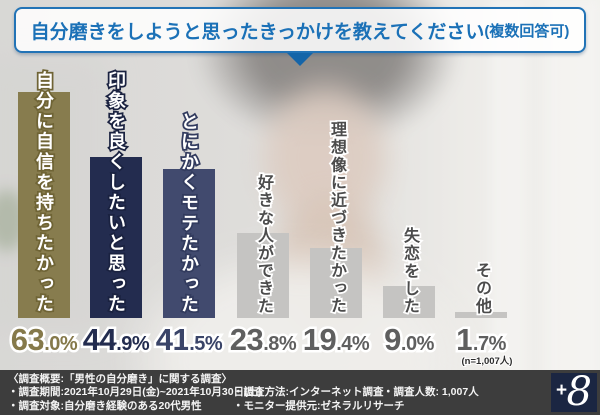 This screenshot has width=600, height=415. What do you see at coordinates (319, 406) in the screenshot?
I see `survey-monitor: ・モニター提供元:ゼネラルリサーチ` at bounding box center [319, 406].